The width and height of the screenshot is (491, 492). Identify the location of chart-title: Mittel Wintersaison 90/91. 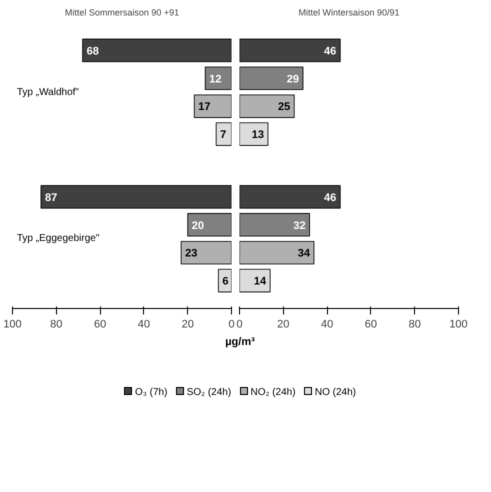
(349, 13).